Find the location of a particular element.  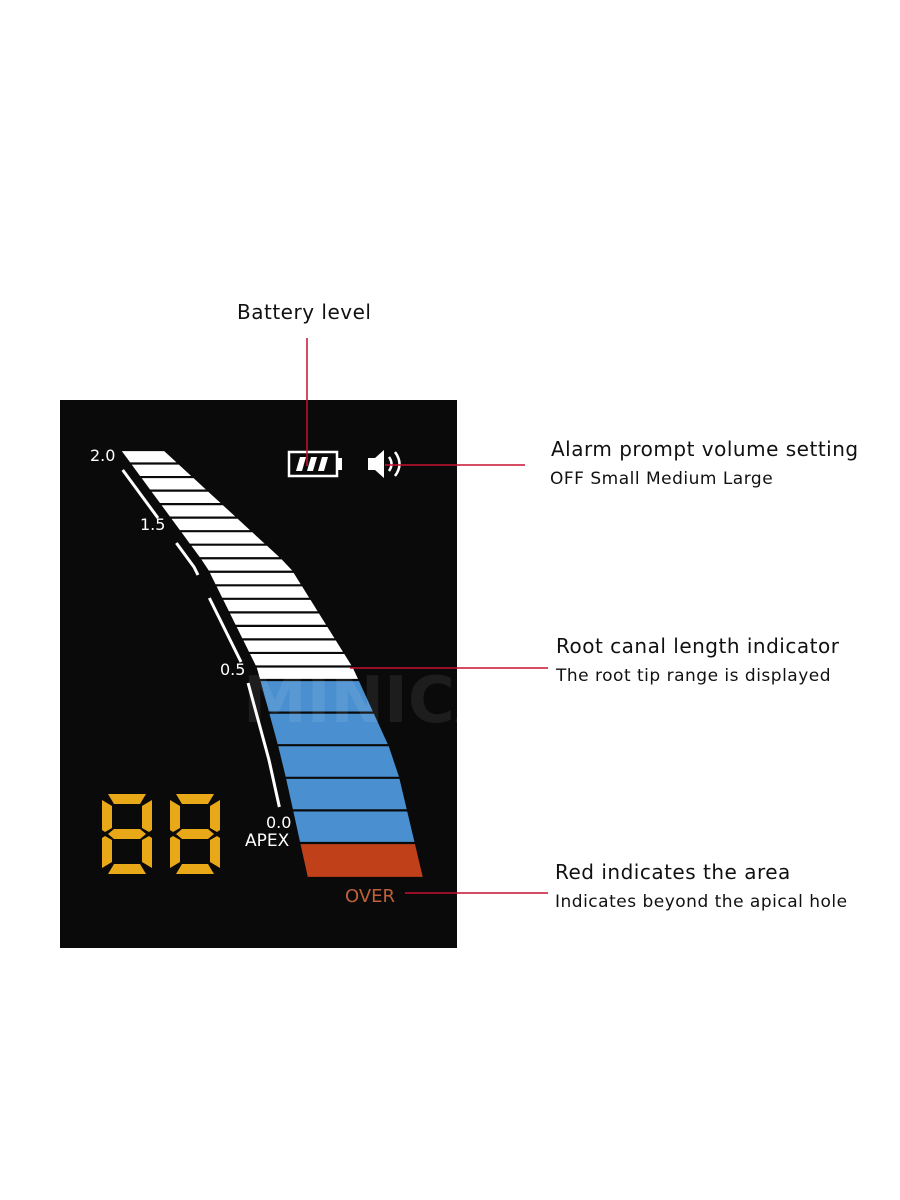

over-label: OVER is located at coordinates (370, 896).